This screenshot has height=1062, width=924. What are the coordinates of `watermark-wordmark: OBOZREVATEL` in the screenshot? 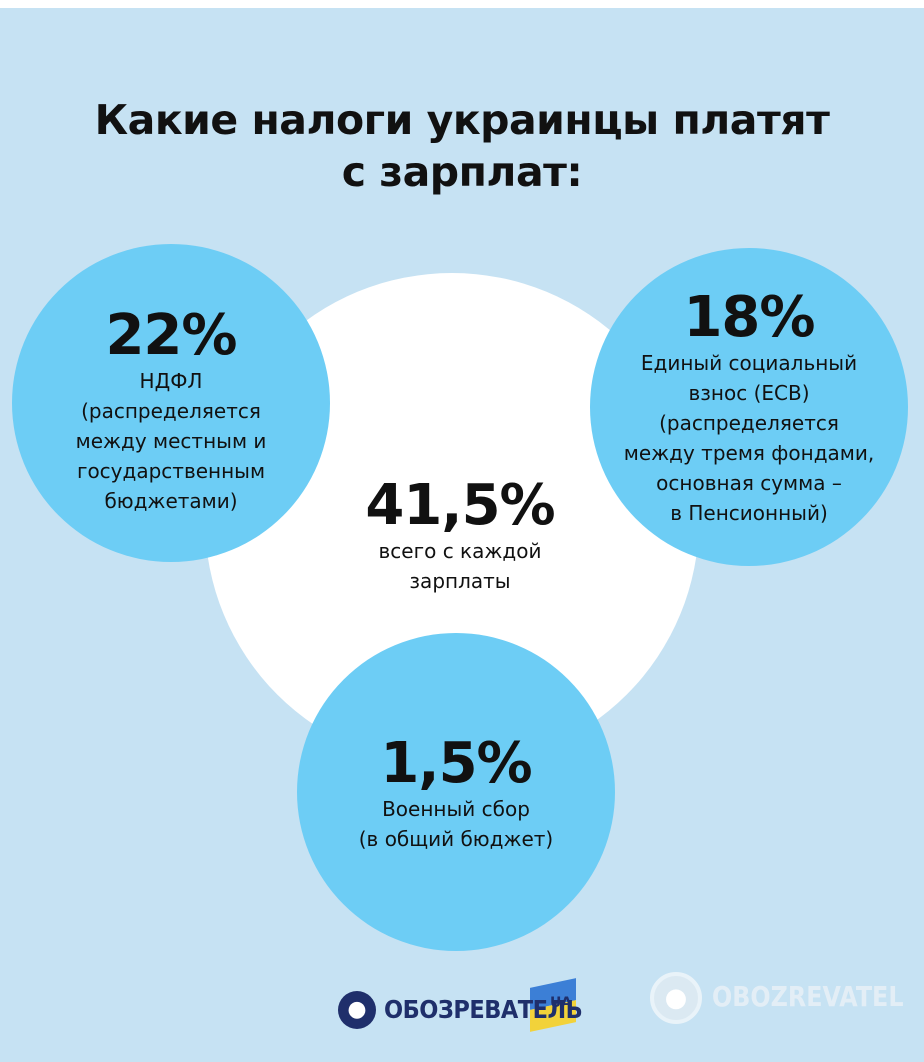 It's located at (808, 996).